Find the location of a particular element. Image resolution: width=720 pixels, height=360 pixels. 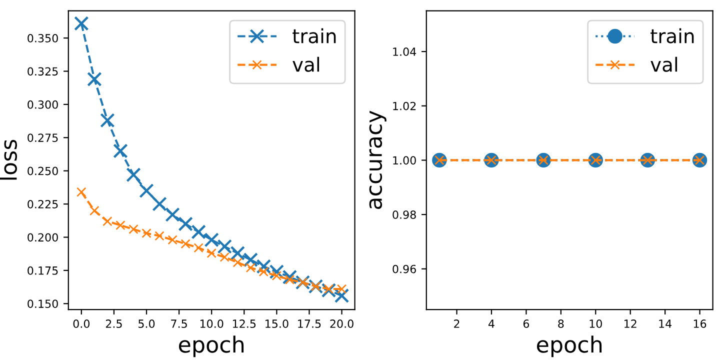

y-axis-title: loss is located at coordinates (9, 160).